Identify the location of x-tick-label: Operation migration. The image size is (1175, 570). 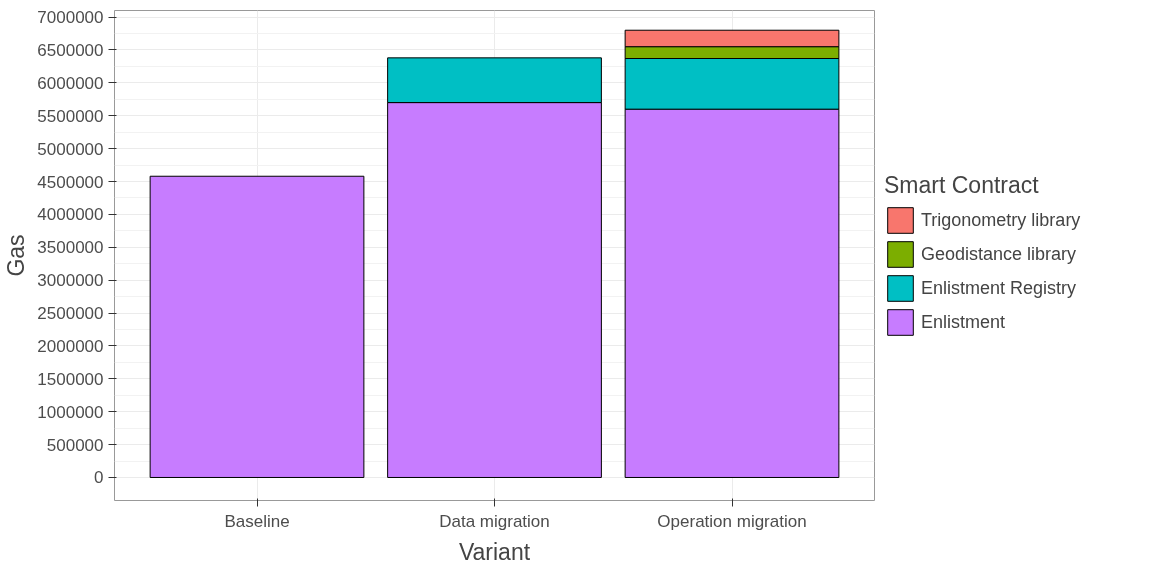
(732, 521).